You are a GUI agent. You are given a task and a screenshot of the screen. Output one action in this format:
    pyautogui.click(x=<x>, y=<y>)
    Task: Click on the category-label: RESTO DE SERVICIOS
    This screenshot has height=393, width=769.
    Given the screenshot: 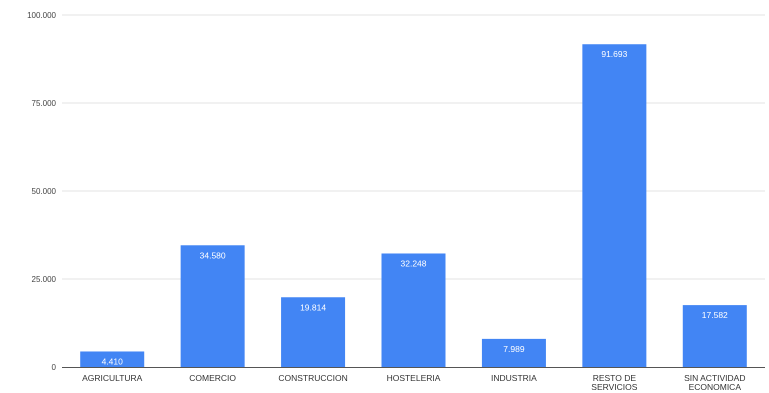 What is the action you would take?
    pyautogui.click(x=614, y=382)
    